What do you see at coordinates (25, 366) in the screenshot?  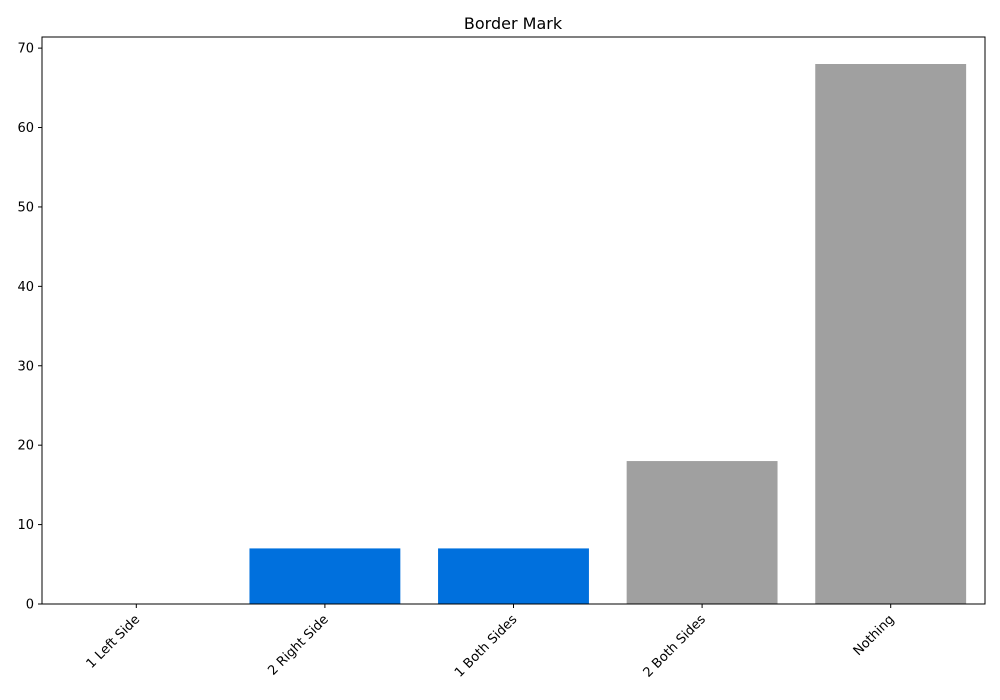 I see `y-tick-label: 30` at bounding box center [25, 366].